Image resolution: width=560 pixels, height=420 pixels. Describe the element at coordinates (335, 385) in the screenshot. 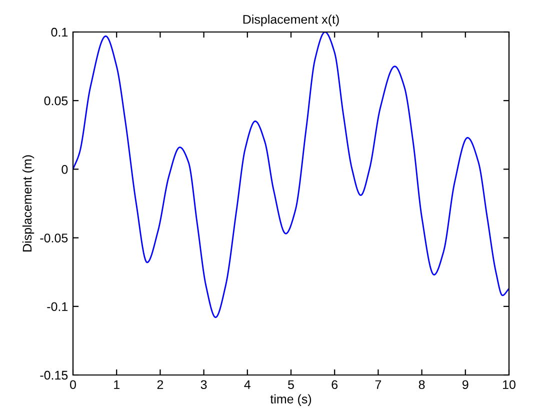

I see `x-tick-label: 6` at that location.